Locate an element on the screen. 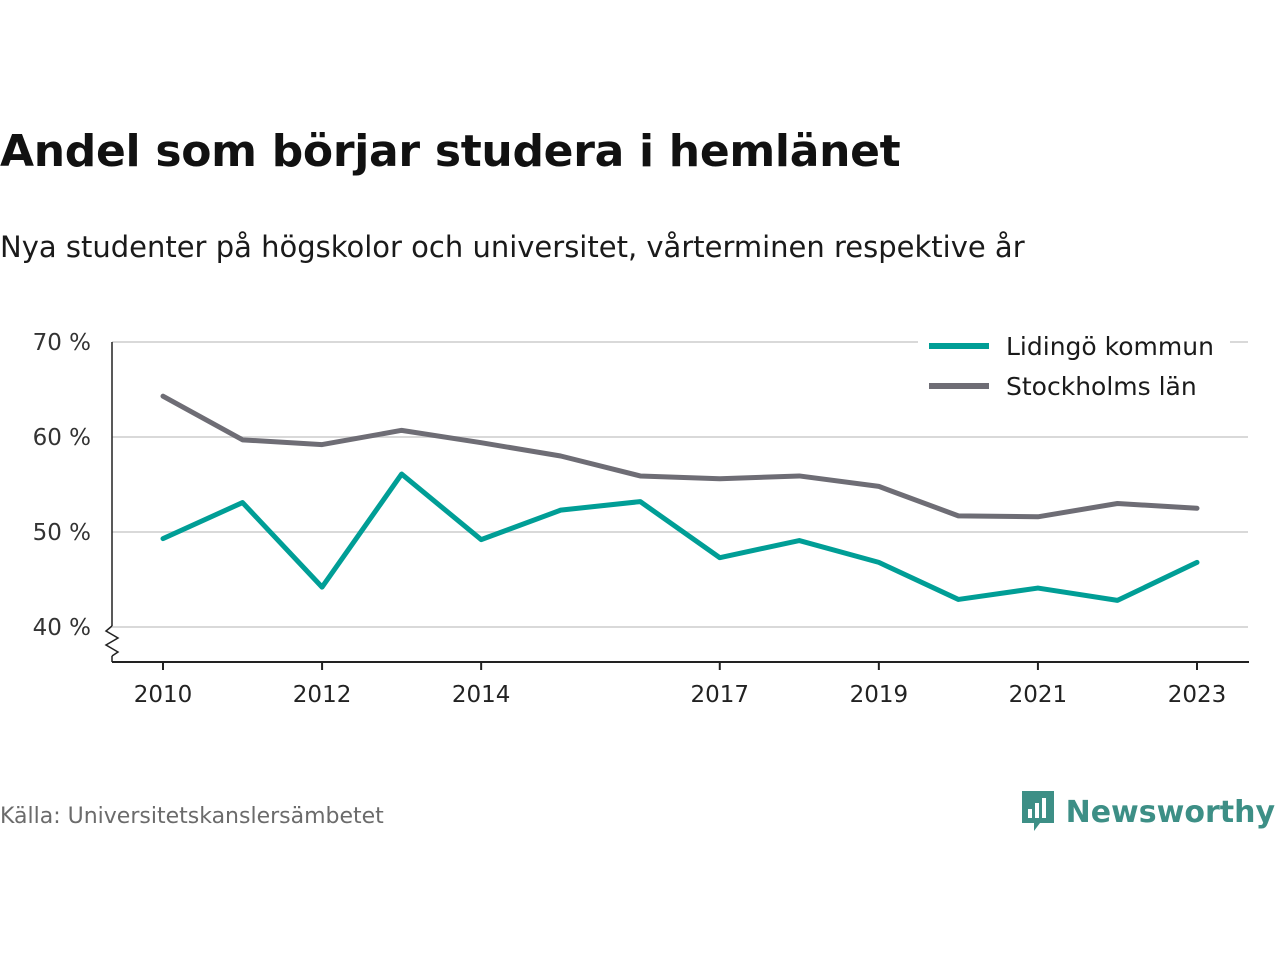 The height and width of the screenshot is (960, 1280). series-line-lidingo is located at coordinates (680, 537).